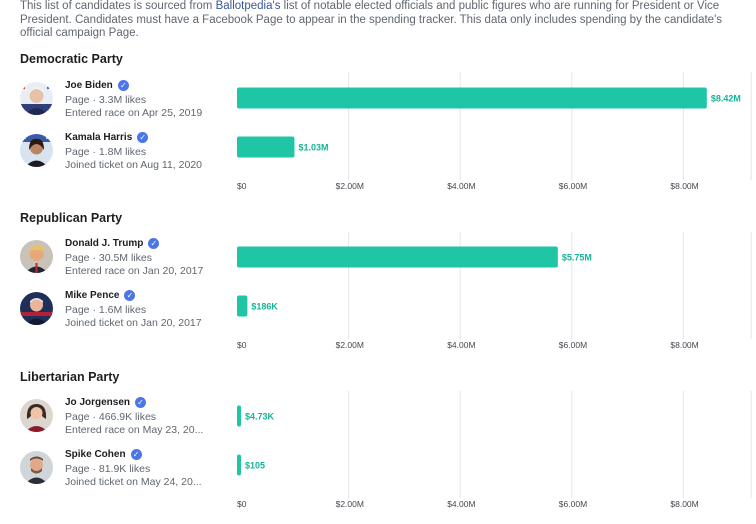 Image resolution: width=756 pixels, height=524 pixels. I want to click on bar-value-label: $186K, so click(264, 307).